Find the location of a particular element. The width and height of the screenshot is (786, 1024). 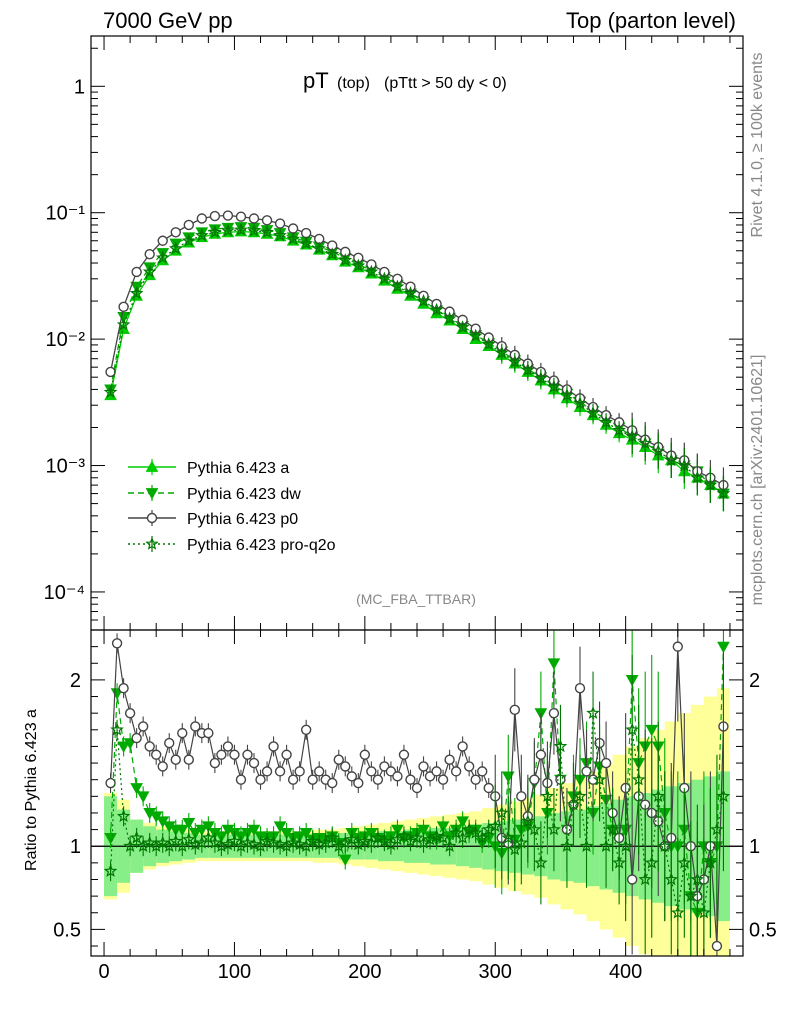

x-tick-label: 100 is located at coordinates (234, 972).